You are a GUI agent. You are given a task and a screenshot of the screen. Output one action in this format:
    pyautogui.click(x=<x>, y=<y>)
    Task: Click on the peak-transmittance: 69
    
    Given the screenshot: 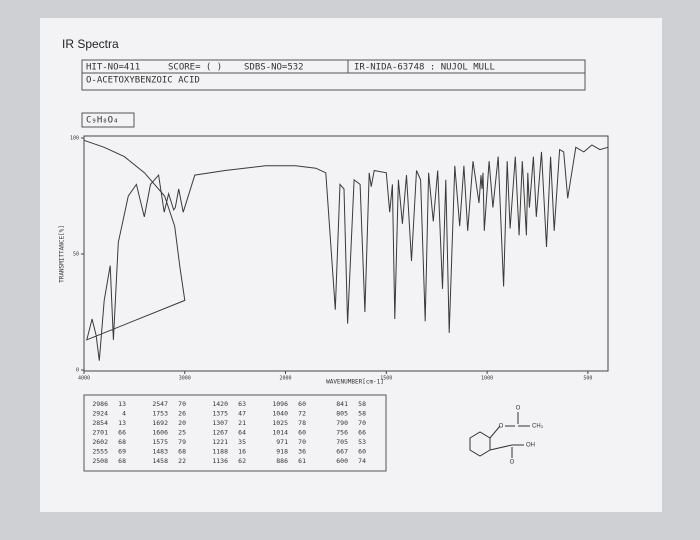 What is the action you would take?
    pyautogui.click(x=122, y=452)
    